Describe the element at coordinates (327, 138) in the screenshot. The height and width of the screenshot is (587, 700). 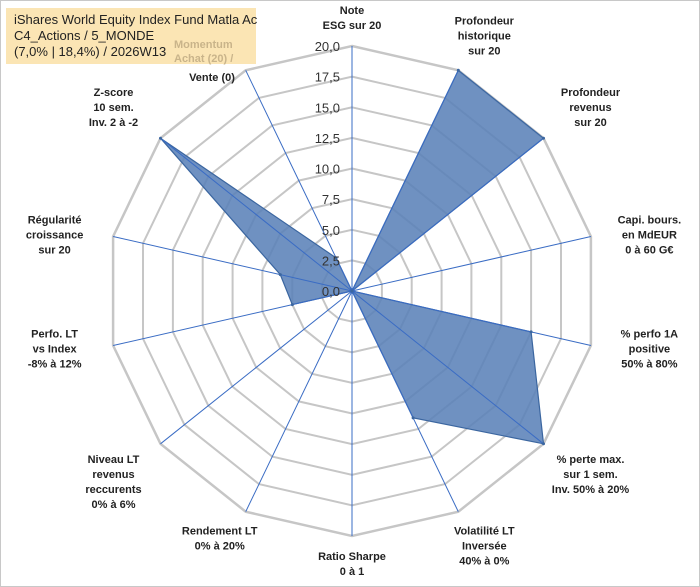
I see `radar-tick-label: 12,5` at that location.